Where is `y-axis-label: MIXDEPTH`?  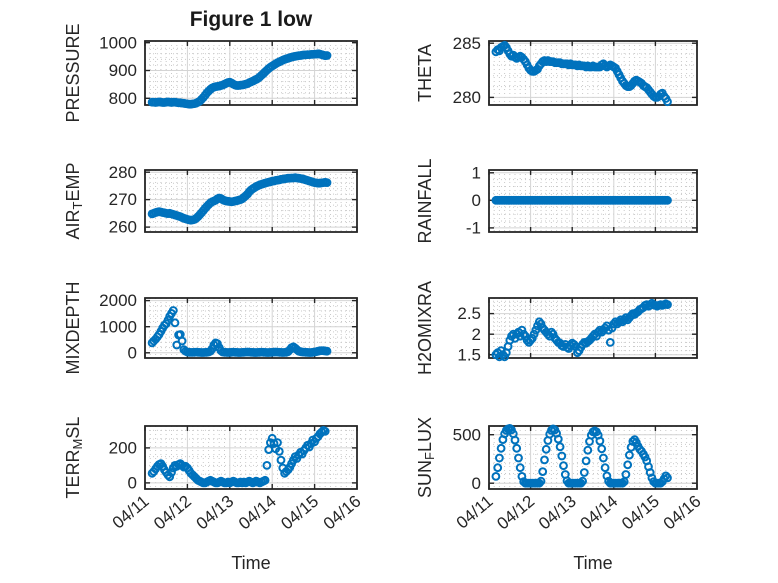
y-axis-label: MIXDEPTH is located at coordinates (73, 327).